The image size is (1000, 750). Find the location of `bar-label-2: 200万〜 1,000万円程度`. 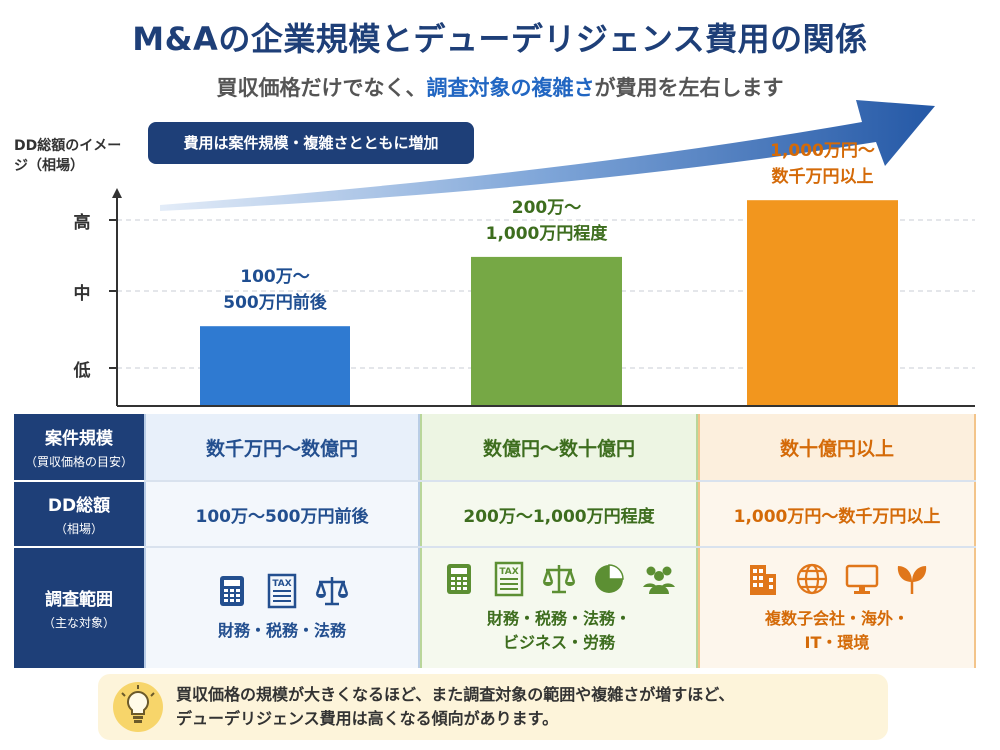

bar-label-2: 200万〜 1,000万円程度 is located at coordinates (546, 221).